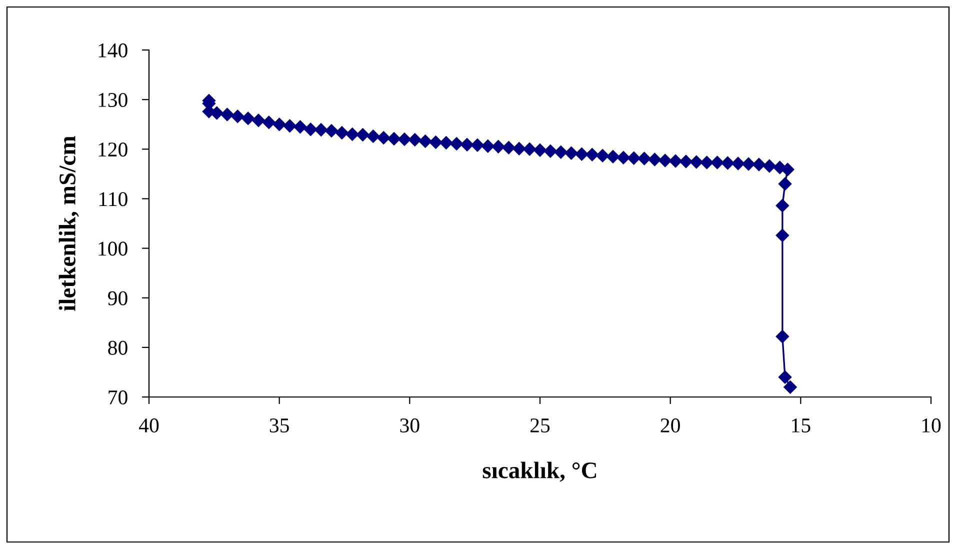  What do you see at coordinates (670, 425) in the screenshot?
I see `x-tick-label: 20` at bounding box center [670, 425].